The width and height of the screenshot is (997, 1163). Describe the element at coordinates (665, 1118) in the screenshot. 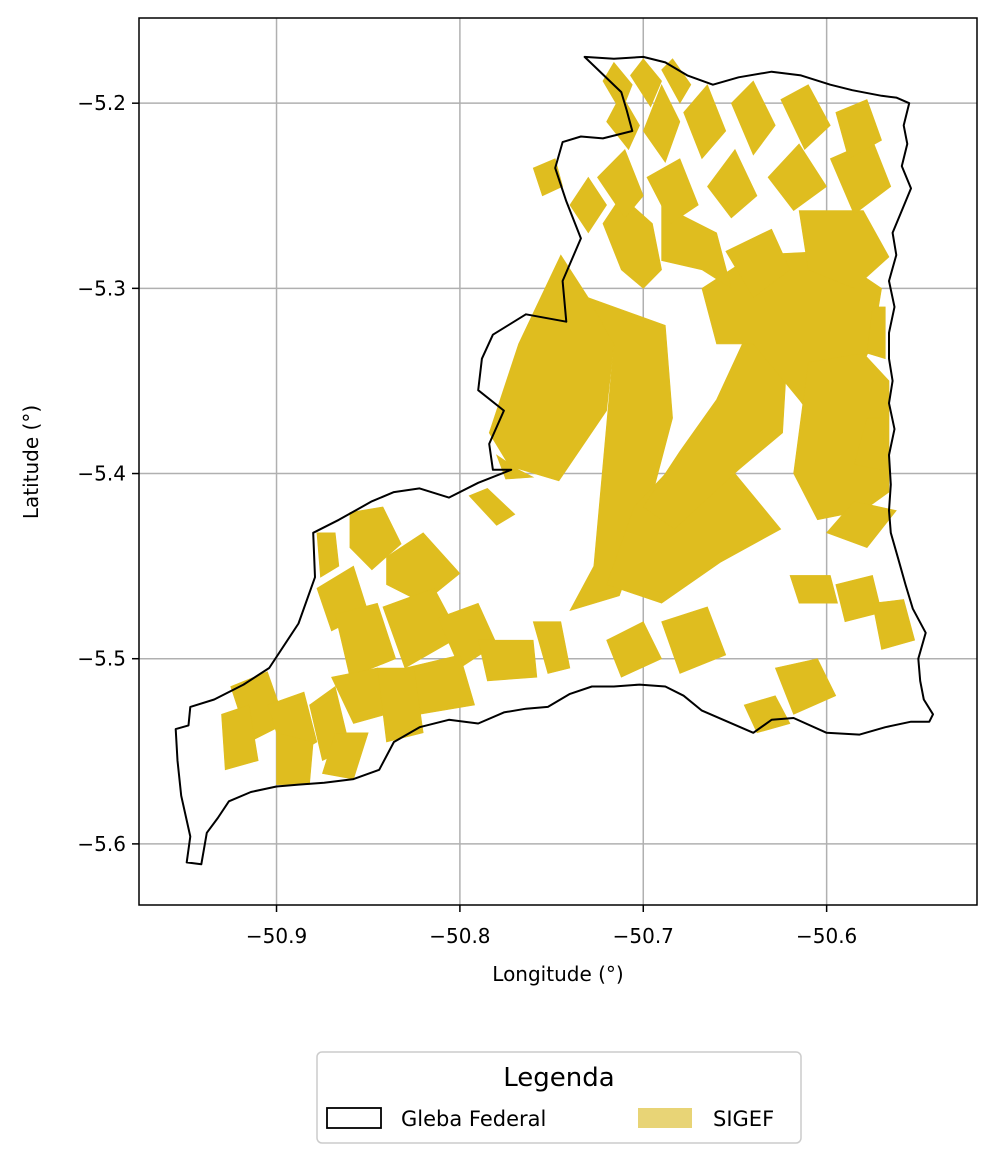

I see `legend-swatch-sigef` at that location.